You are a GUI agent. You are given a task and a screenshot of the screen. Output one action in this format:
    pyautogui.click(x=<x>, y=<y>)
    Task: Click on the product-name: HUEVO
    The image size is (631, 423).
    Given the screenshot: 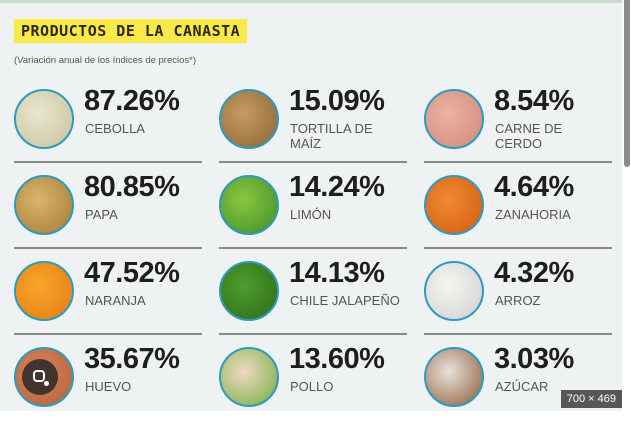 What is the action you would take?
    pyautogui.click(x=108, y=386)
    